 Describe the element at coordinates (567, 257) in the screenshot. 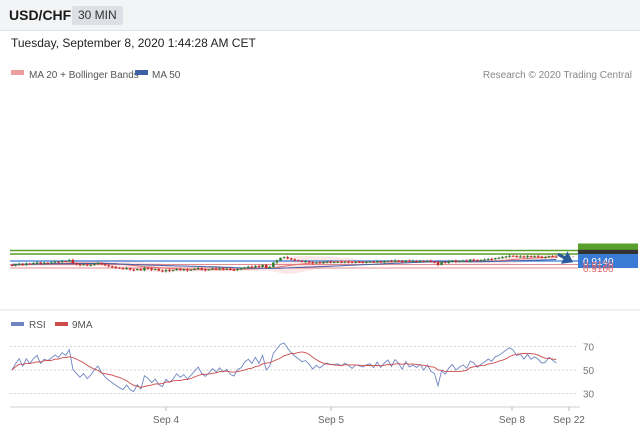

I see `forecast-arrow-head` at that location.